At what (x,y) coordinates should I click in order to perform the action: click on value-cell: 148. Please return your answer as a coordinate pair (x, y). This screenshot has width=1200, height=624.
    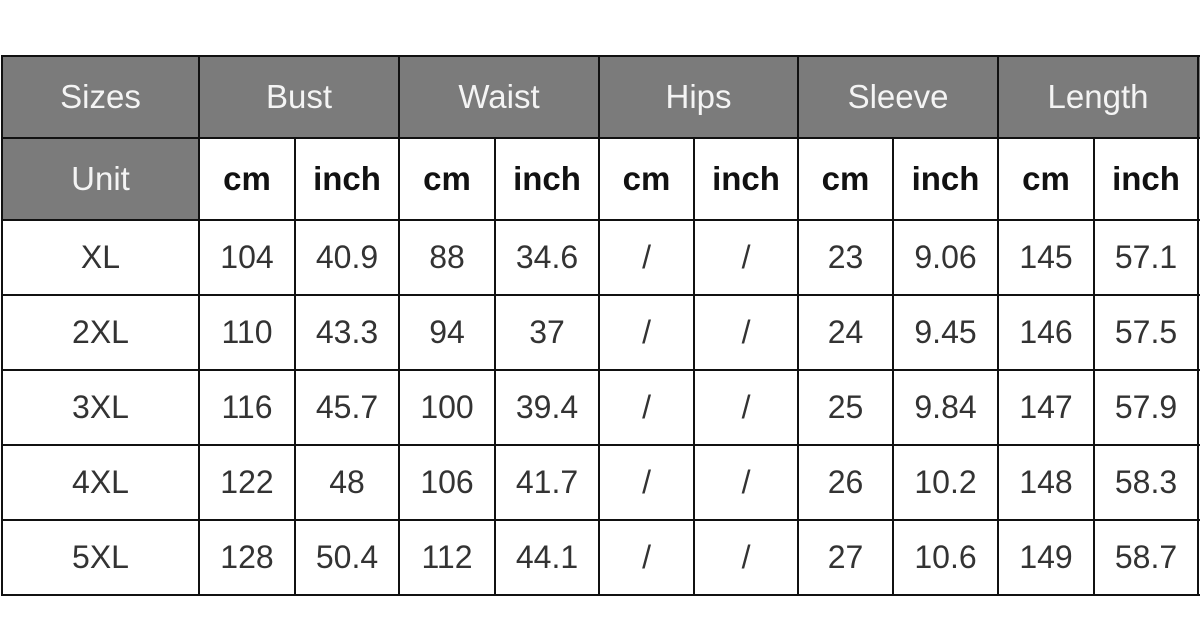
    Looking at the image, I should click on (1046, 482).